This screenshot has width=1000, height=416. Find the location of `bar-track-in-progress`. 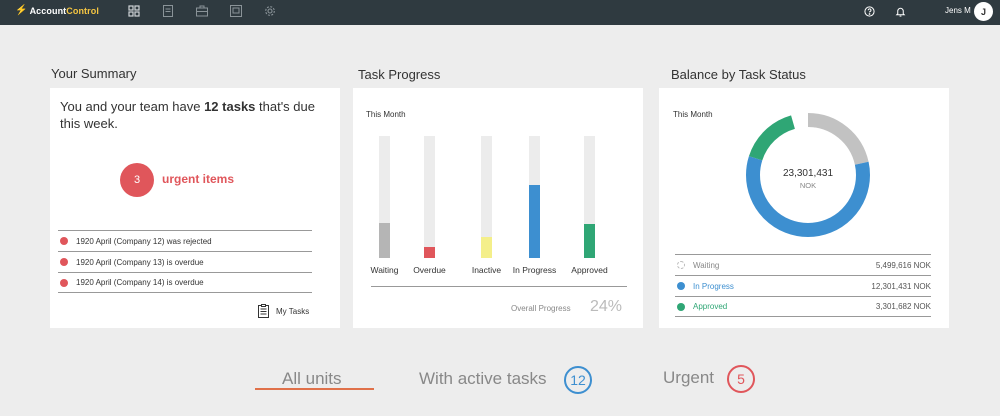

bar-track-in-progress is located at coordinates (534, 197).